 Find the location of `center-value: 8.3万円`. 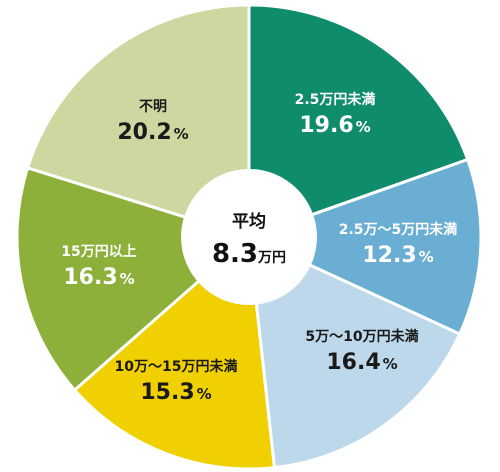

center-value: 8.3万円 is located at coordinates (249, 254).